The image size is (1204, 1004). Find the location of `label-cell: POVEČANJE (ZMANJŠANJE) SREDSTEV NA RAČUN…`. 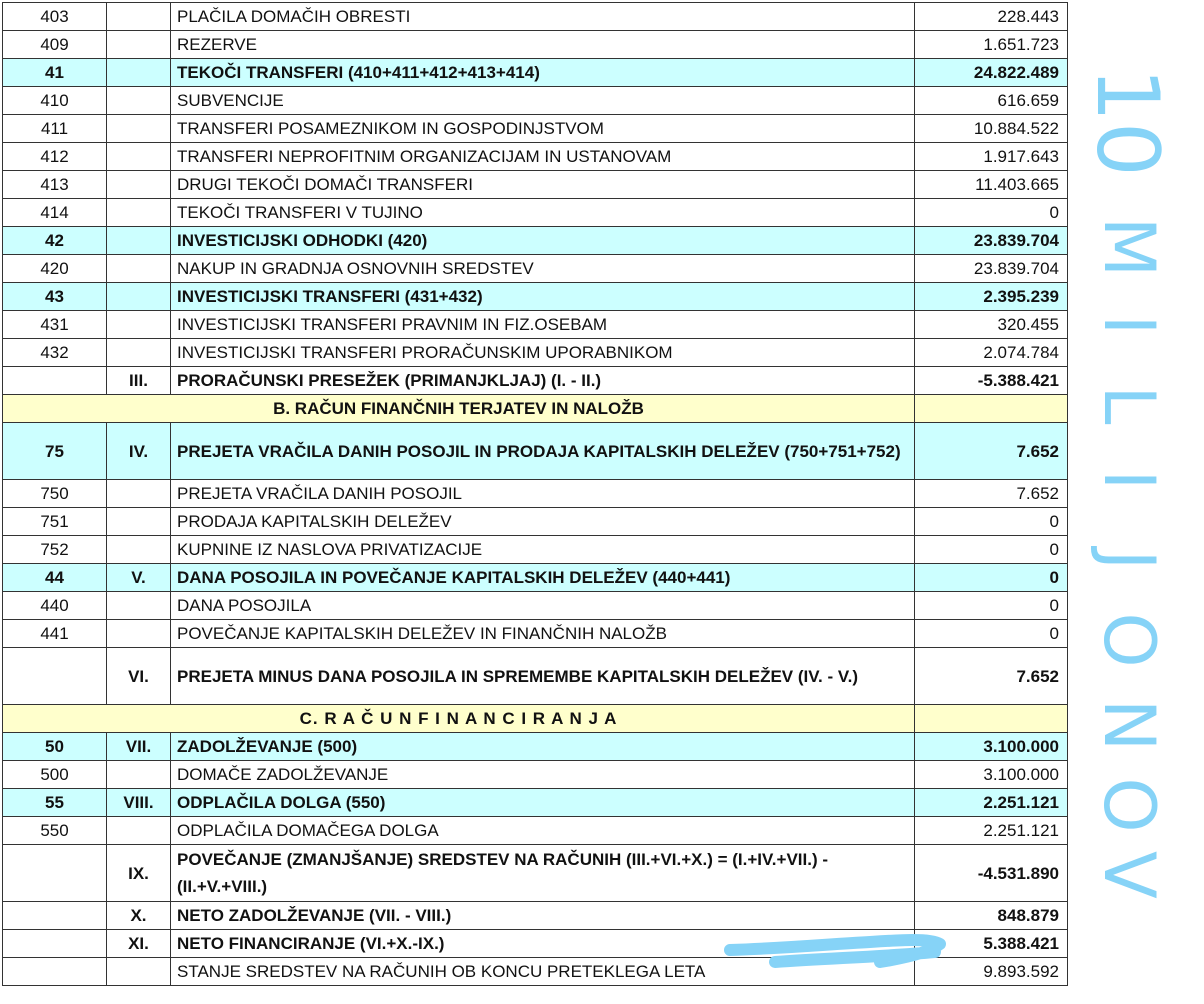

label-cell: POVEČANJE (ZMANJŠANJE) SREDSTEV NA RAČUN… is located at coordinates (542, 873).